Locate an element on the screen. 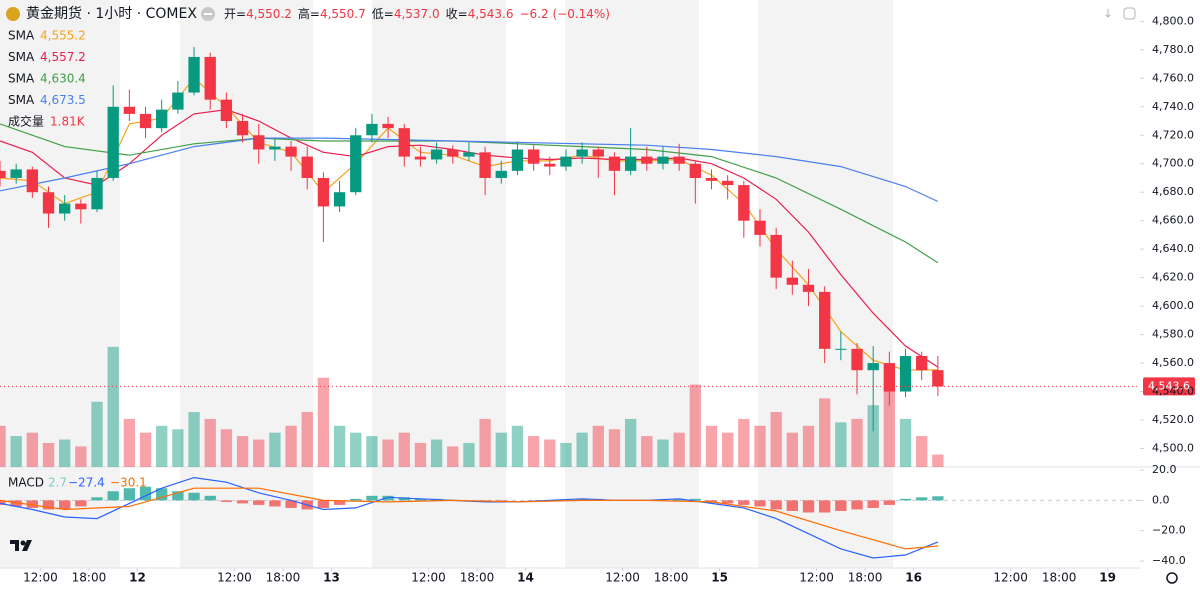 The height and width of the screenshot is (590, 1200). volume-legend-value: 1.81K is located at coordinates (68, 122).